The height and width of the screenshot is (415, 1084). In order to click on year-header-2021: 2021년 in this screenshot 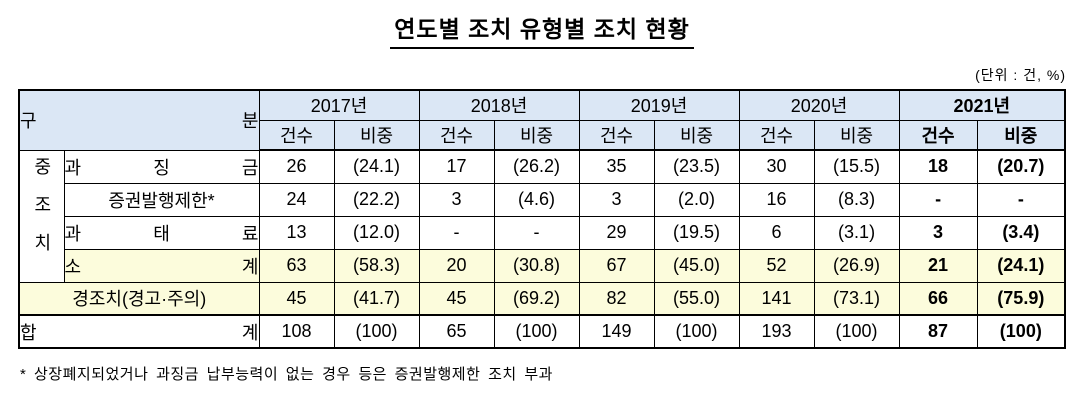, I will do `click(982, 105)`.